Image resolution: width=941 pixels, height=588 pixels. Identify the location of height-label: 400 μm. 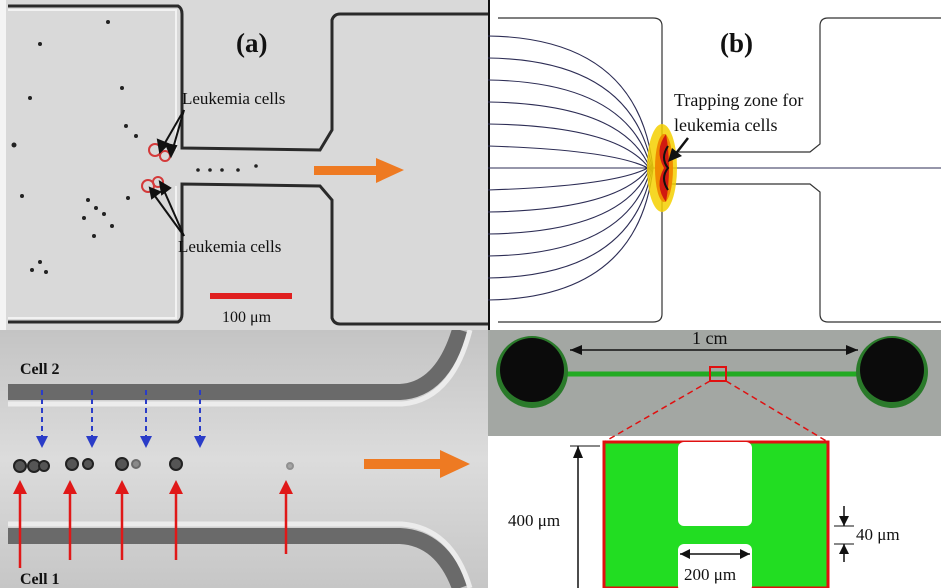
(534, 520).